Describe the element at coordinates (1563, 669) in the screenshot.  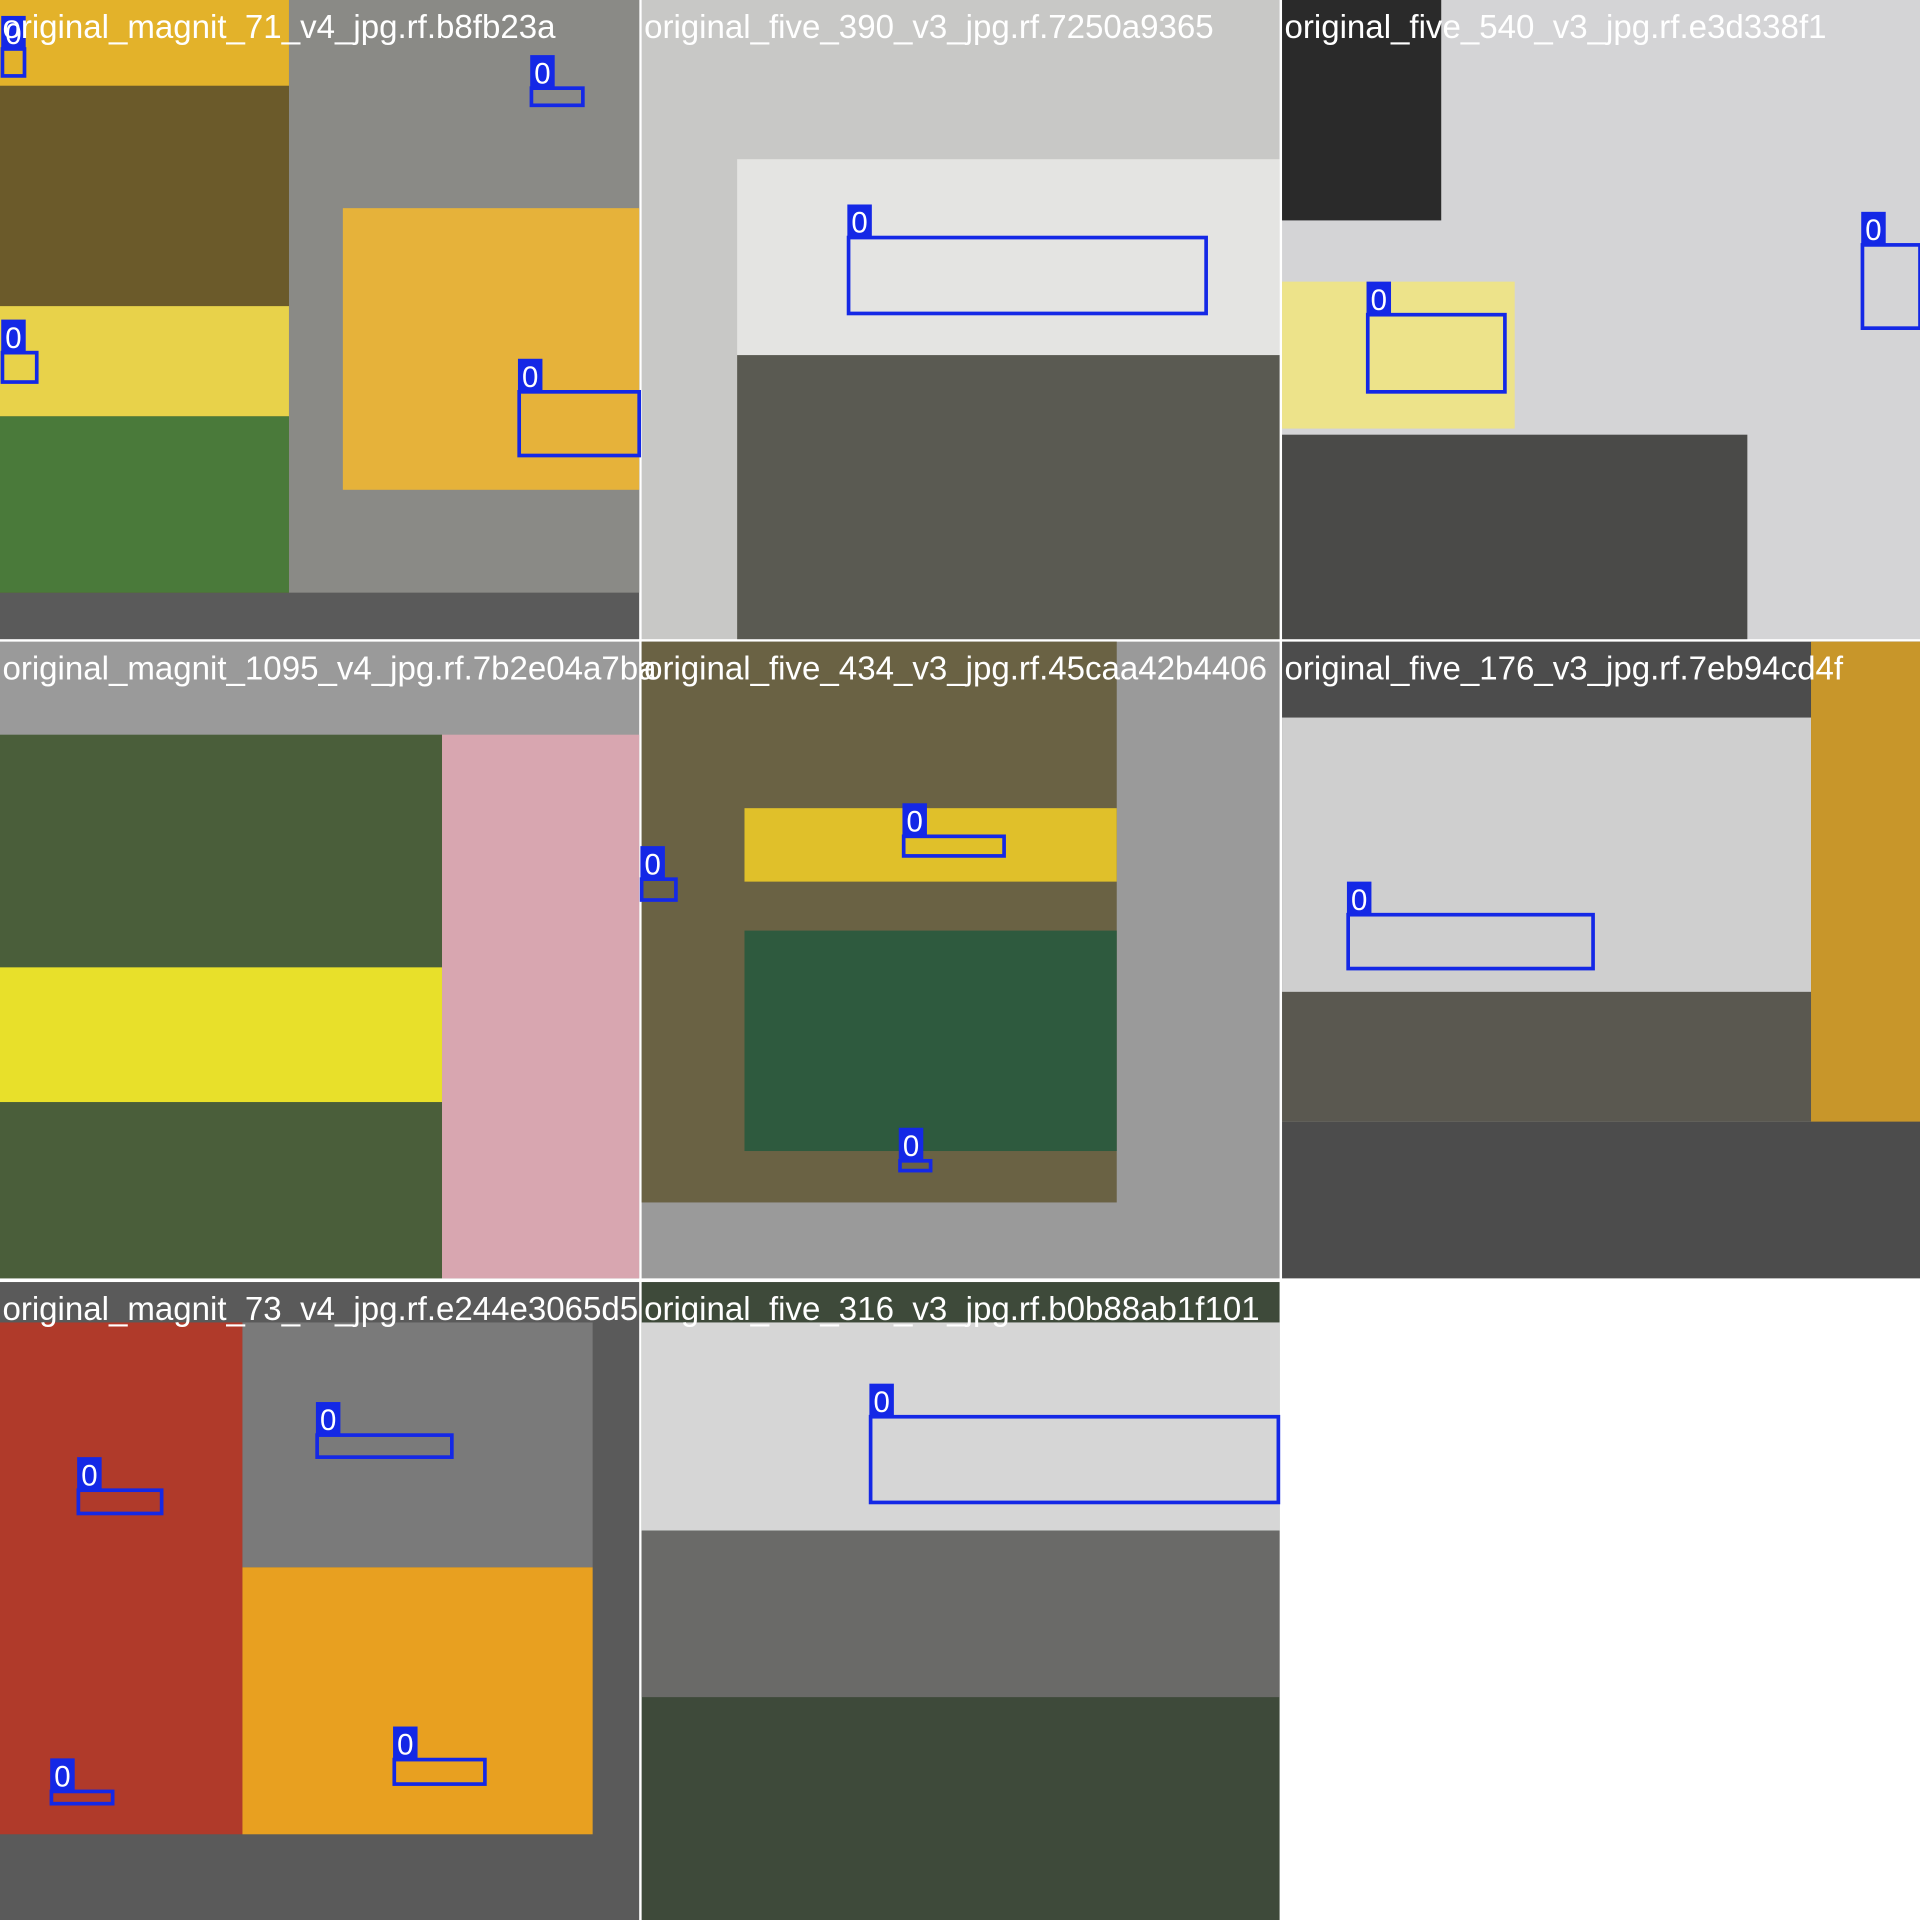
I see `tile-filename: original_five_176_v3_jpg.rf.7eb94cd4f` at that location.